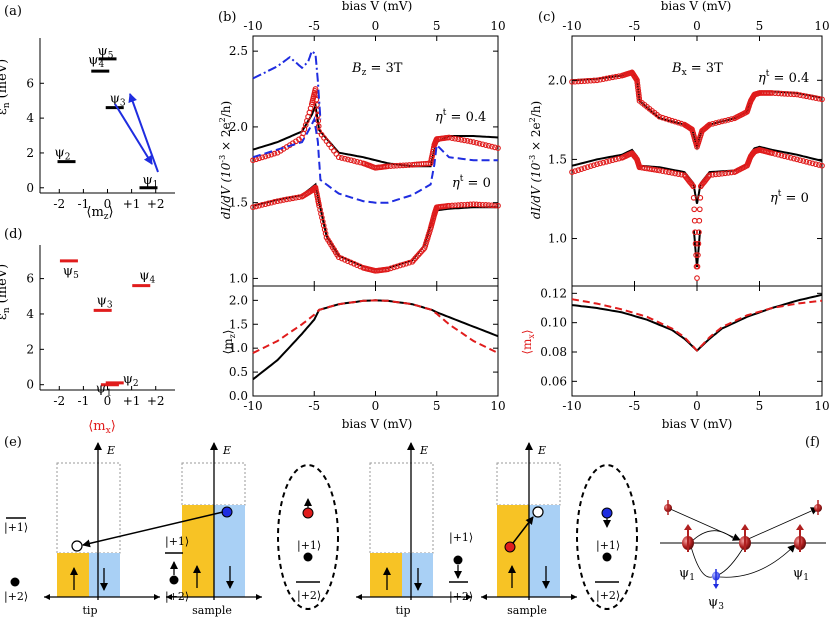  Describe the element at coordinates (30, 314) in the screenshot. I see `y-tick-label: 4` at that location.